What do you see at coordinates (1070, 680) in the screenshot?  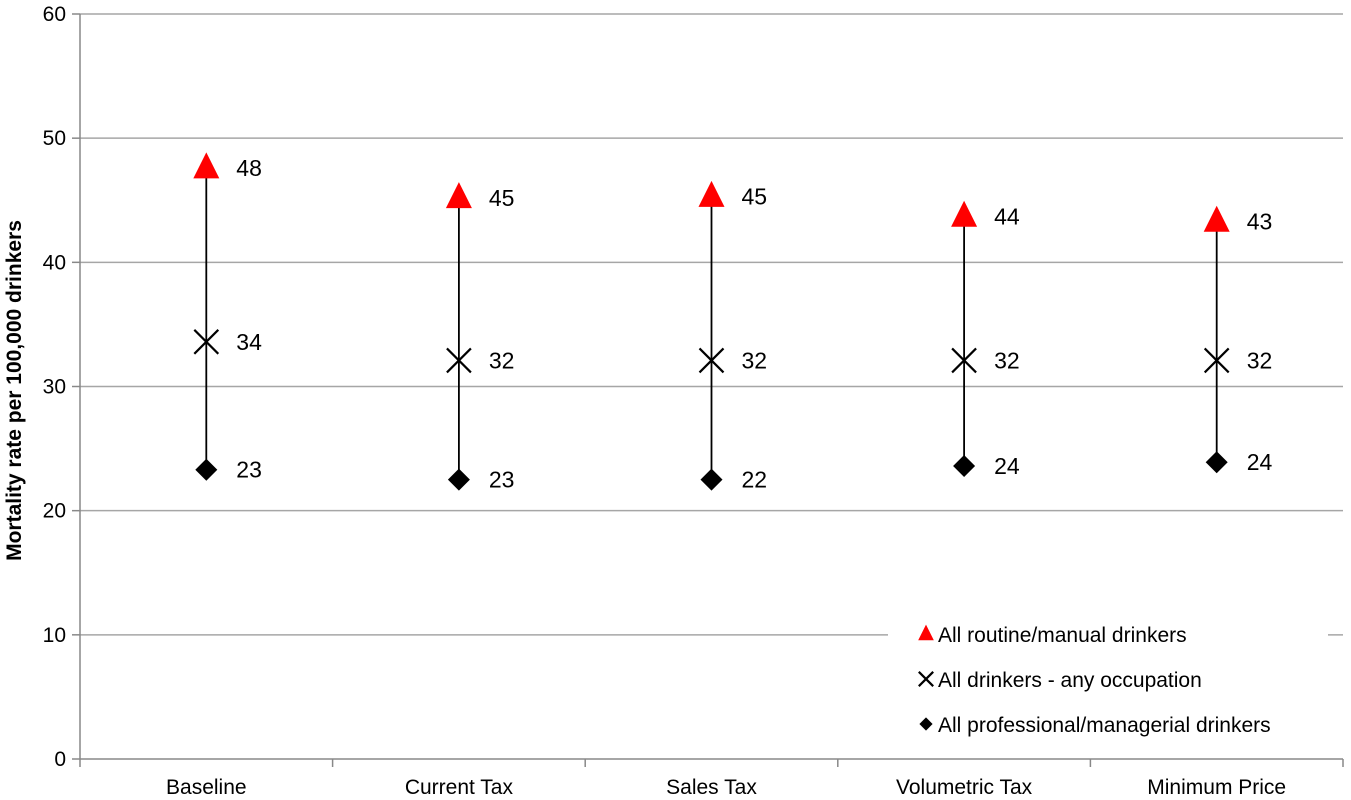 I see `legend-label: All drinkers - any occupation` at bounding box center [1070, 680].